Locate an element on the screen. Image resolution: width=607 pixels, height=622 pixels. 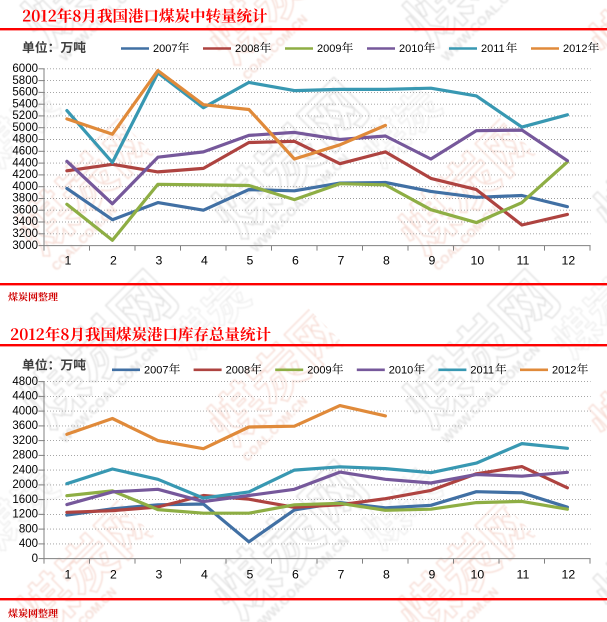
svg-text: 800 is located at coordinates (28, 529).